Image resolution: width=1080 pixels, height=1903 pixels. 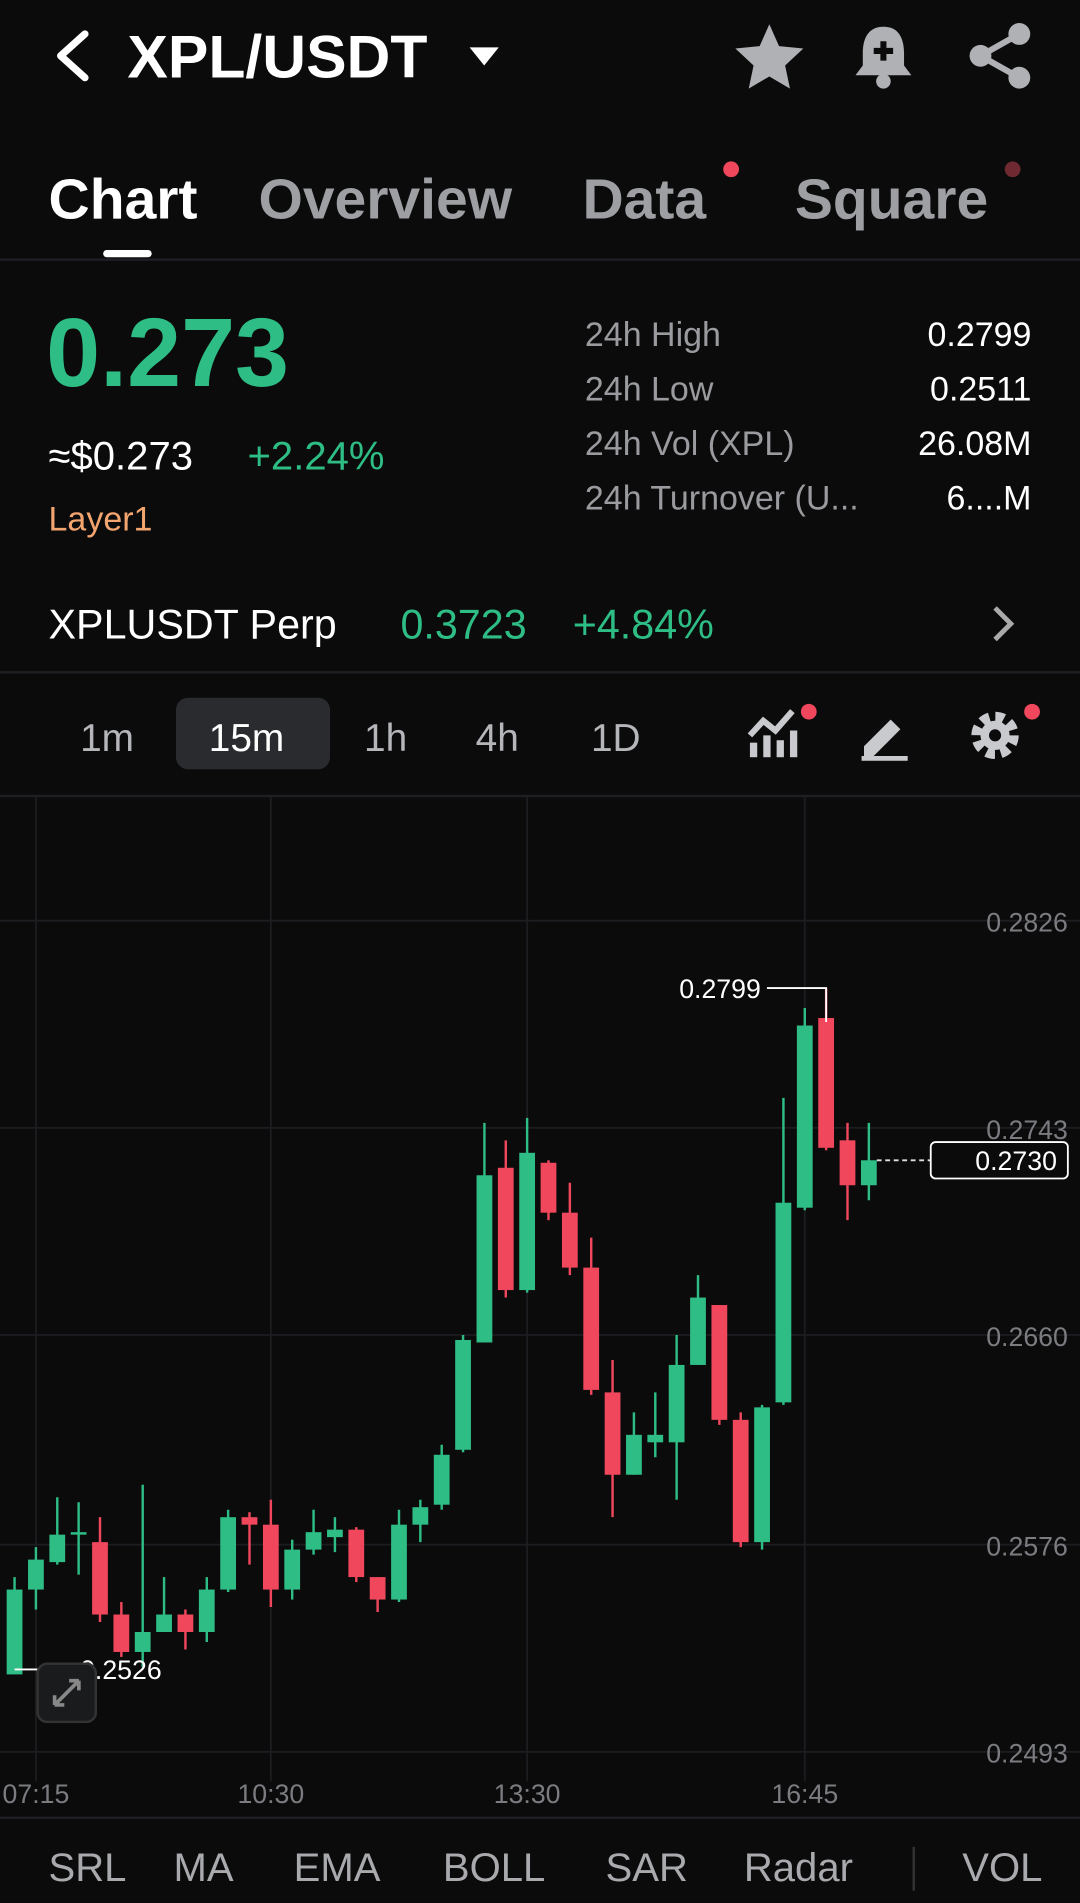 What do you see at coordinates (127, 253) in the screenshot?
I see `tab-underline` at bounding box center [127, 253].